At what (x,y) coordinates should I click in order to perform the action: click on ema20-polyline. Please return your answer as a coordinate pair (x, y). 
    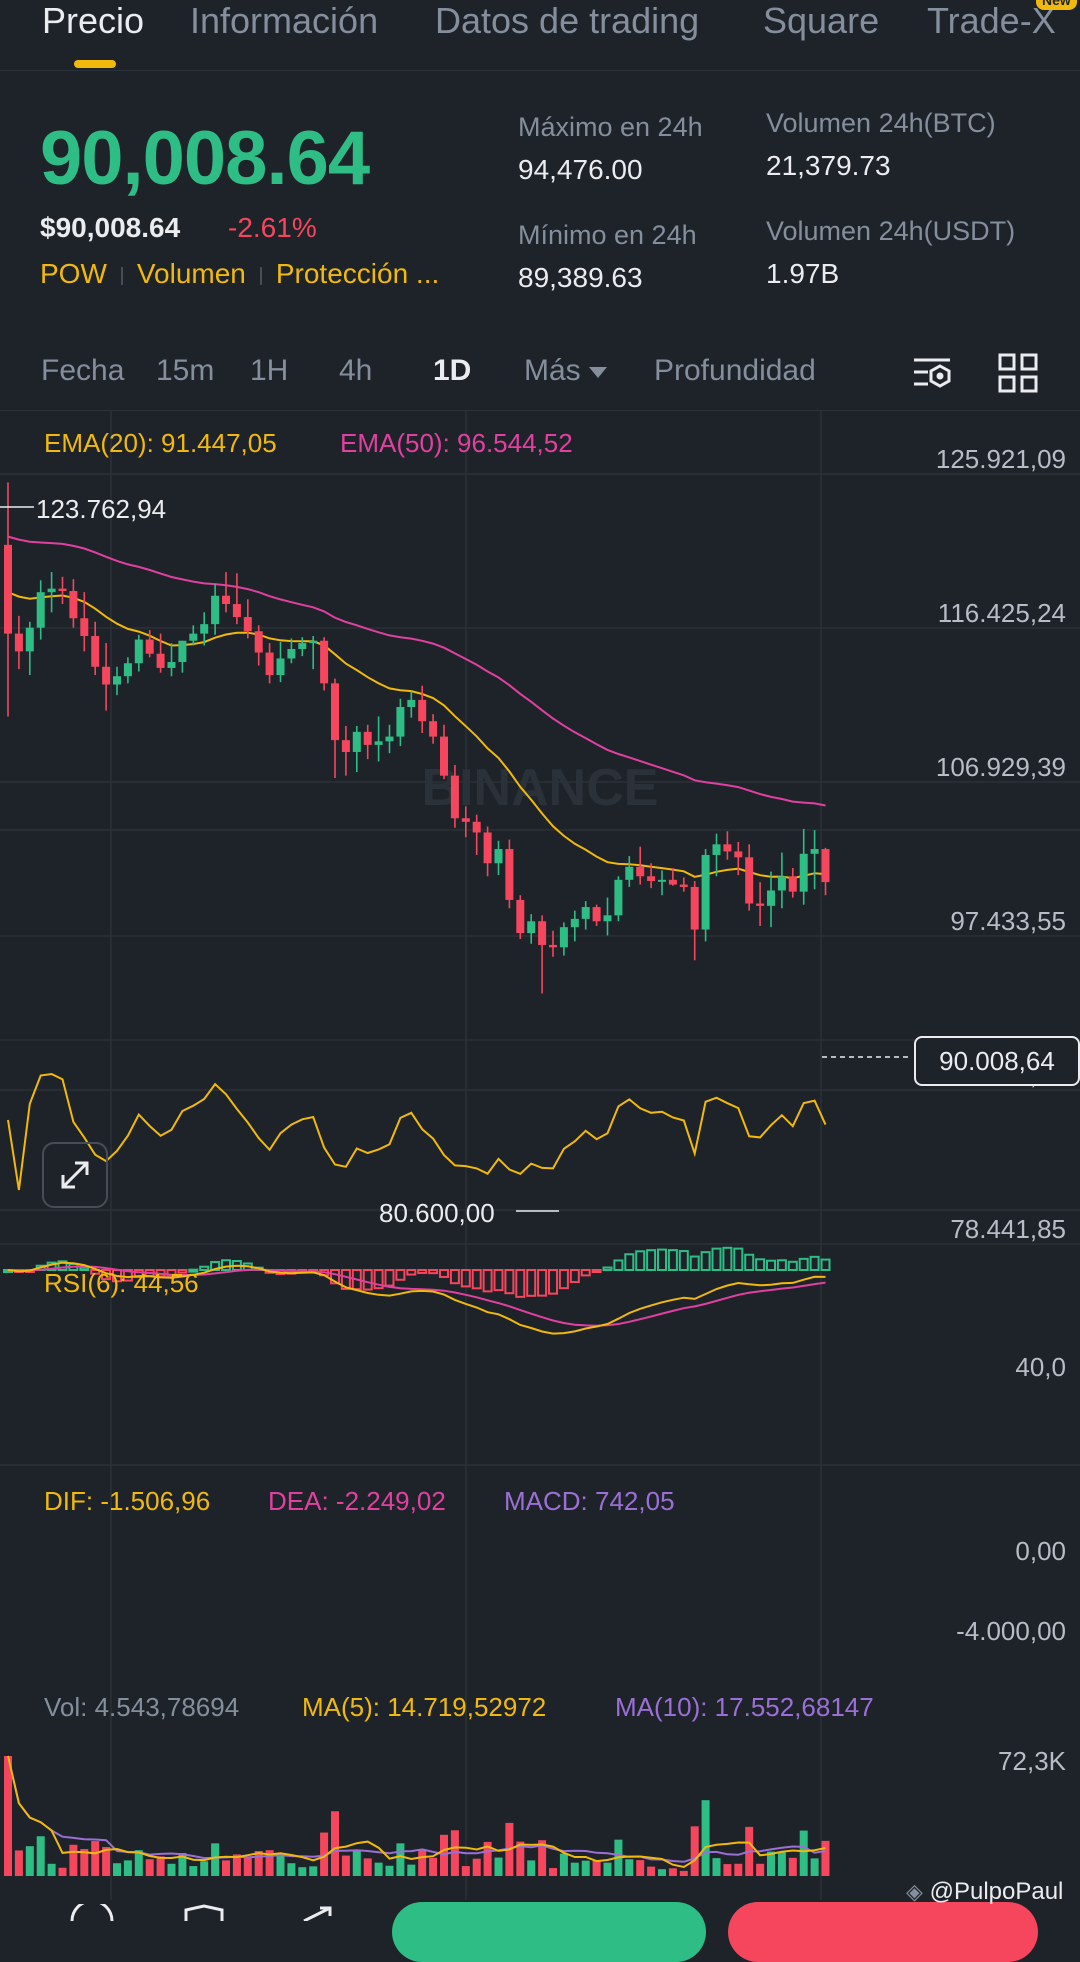
    Looking at the image, I should click on (416, 735).